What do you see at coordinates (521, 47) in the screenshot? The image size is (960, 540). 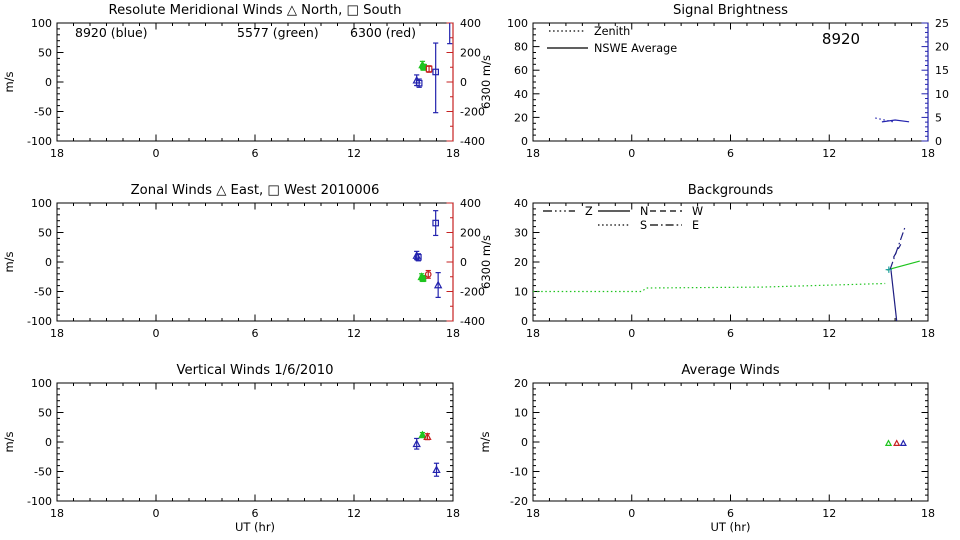 I see `y-tick-label: 80` at bounding box center [521, 47].